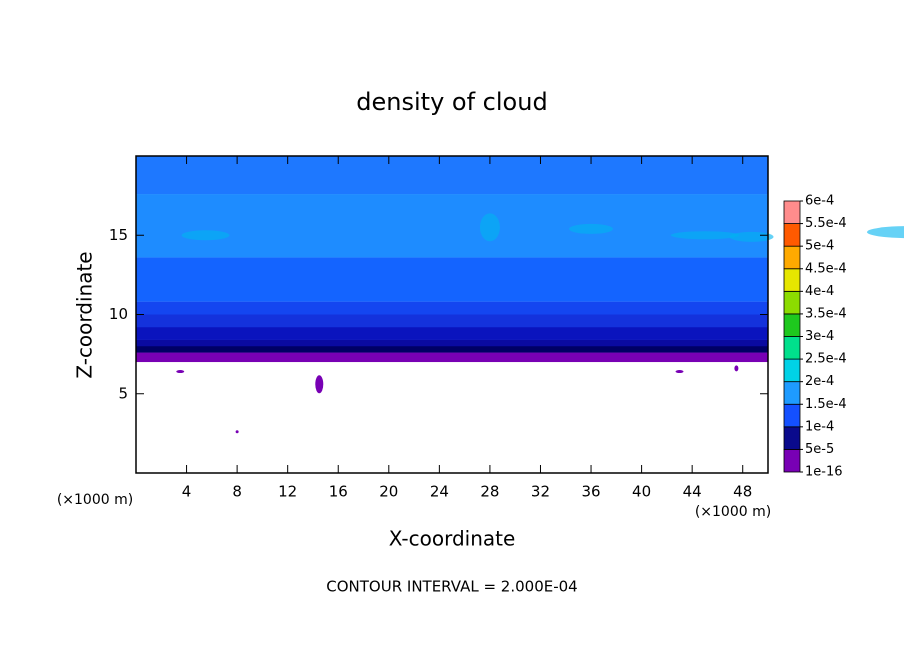 Image resolution: width=904 pixels, height=654 pixels. I want to click on colorbar-label: 2.5e-4, so click(826, 359).